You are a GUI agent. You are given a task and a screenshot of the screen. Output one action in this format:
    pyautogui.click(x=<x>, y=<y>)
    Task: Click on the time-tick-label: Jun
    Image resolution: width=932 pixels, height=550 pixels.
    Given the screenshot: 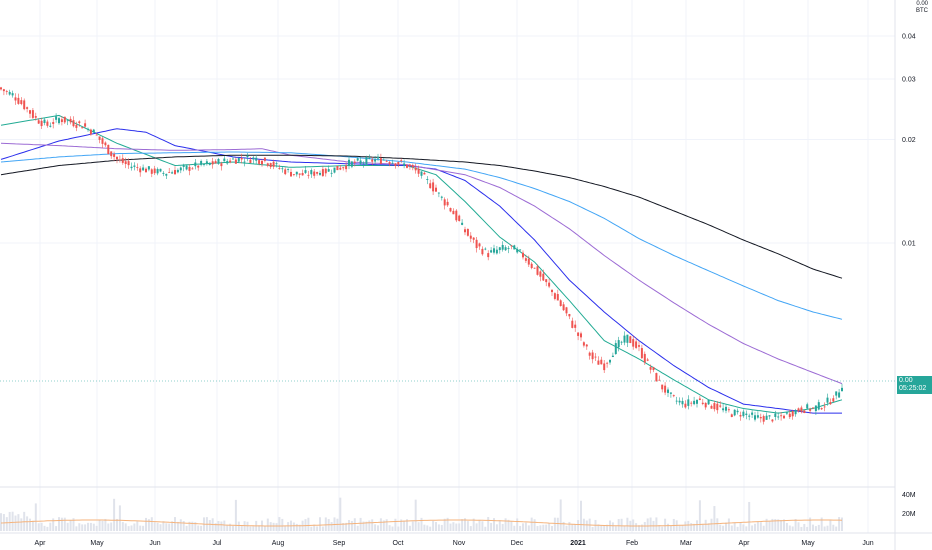 What is the action you would take?
    pyautogui.click(x=154, y=543)
    